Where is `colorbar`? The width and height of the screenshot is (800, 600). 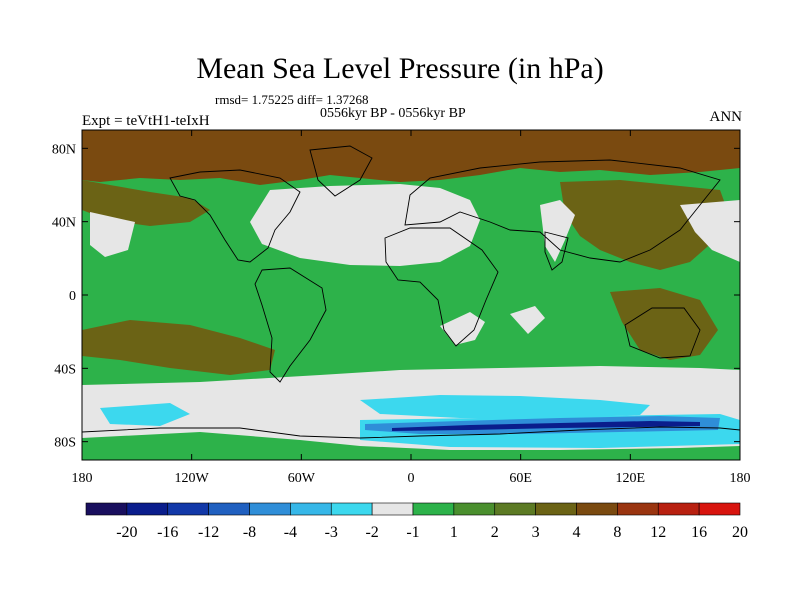
colorbar is located at coordinates (413, 509).